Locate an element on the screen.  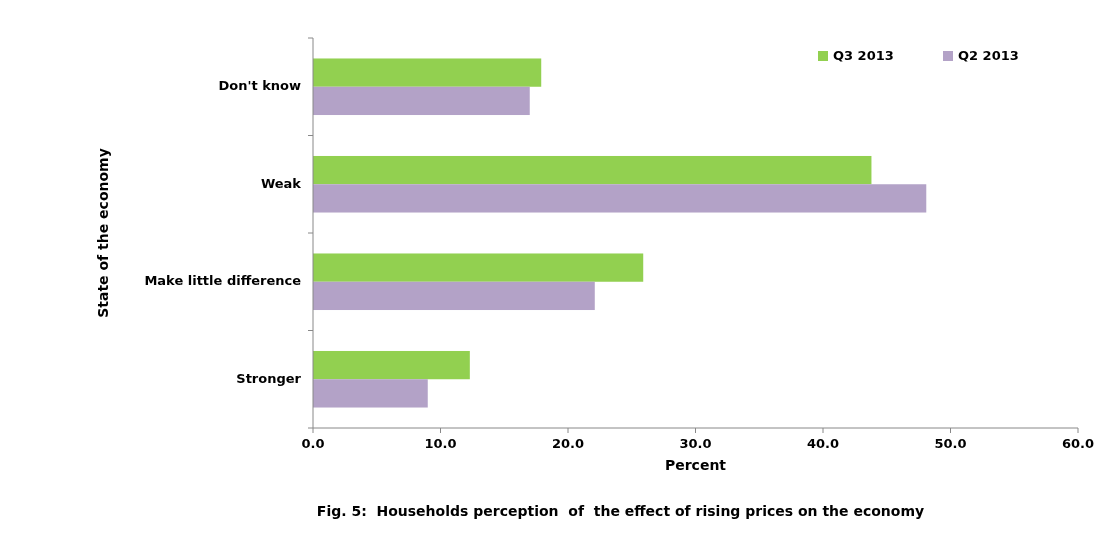
y-tick-label: Don't know is located at coordinates (259, 86).